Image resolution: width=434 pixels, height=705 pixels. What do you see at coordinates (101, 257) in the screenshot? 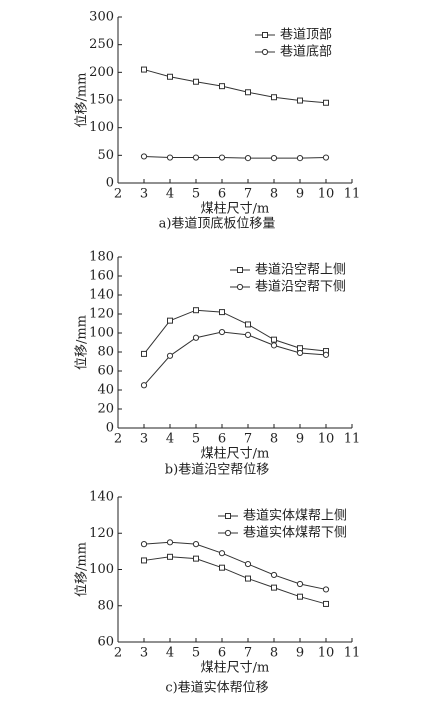
I see `y-tick-label: 180` at bounding box center [101, 257].